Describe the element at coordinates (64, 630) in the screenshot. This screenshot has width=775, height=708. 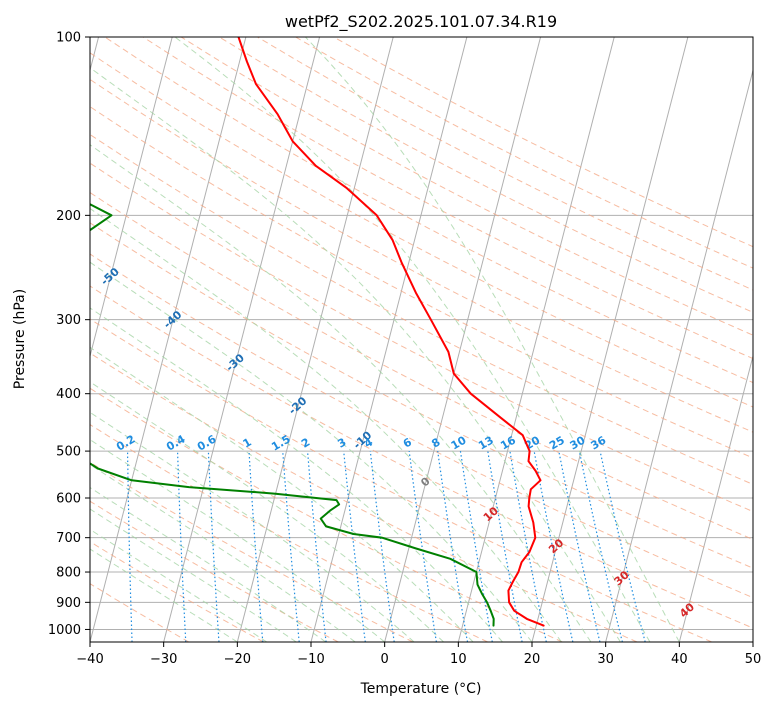
I see `y-tick-label: 1000` at that location.